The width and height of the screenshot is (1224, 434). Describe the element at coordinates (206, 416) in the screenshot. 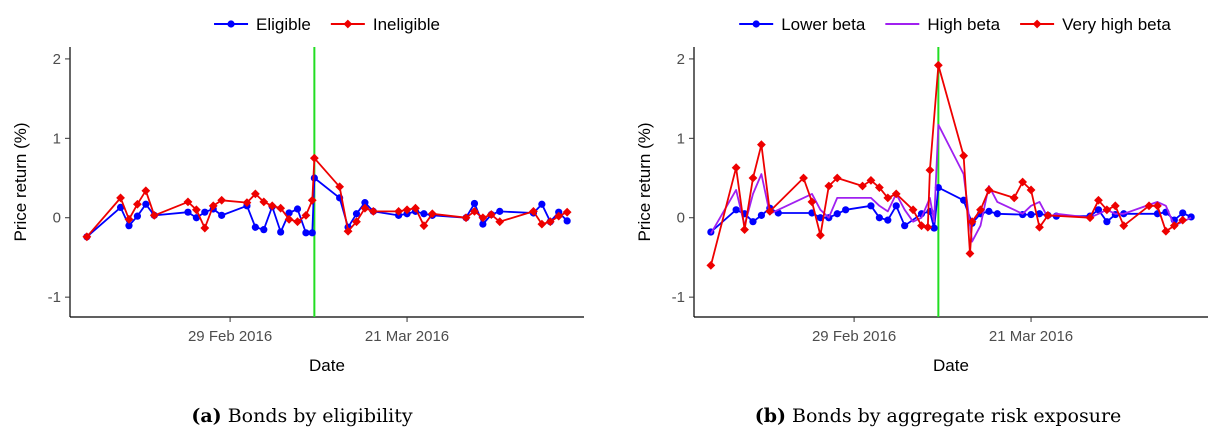

I see `caption-label: (a)` at that location.